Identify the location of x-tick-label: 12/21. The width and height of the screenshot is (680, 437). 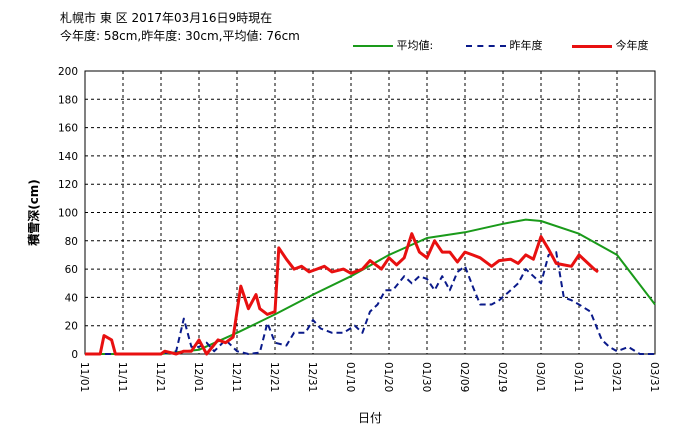
(274, 377).